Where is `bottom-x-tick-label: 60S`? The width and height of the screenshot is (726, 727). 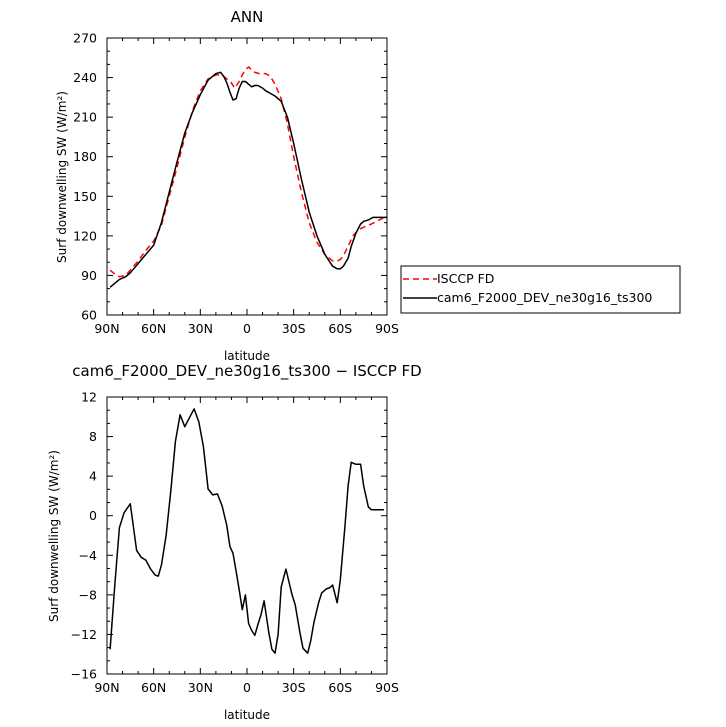 bottom-x-tick-label: 60S is located at coordinates (340, 687).